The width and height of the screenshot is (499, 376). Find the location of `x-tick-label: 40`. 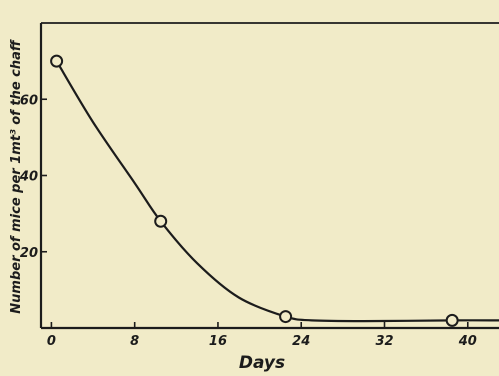

x-tick-label: 40 is located at coordinates (467, 341).